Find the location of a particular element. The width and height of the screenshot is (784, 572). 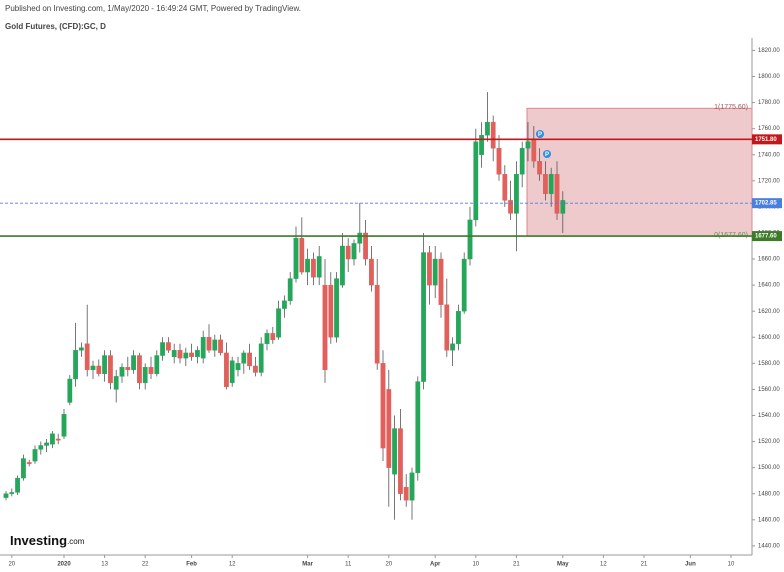

y-tick-label: 1720.00 is located at coordinates (769, 181).